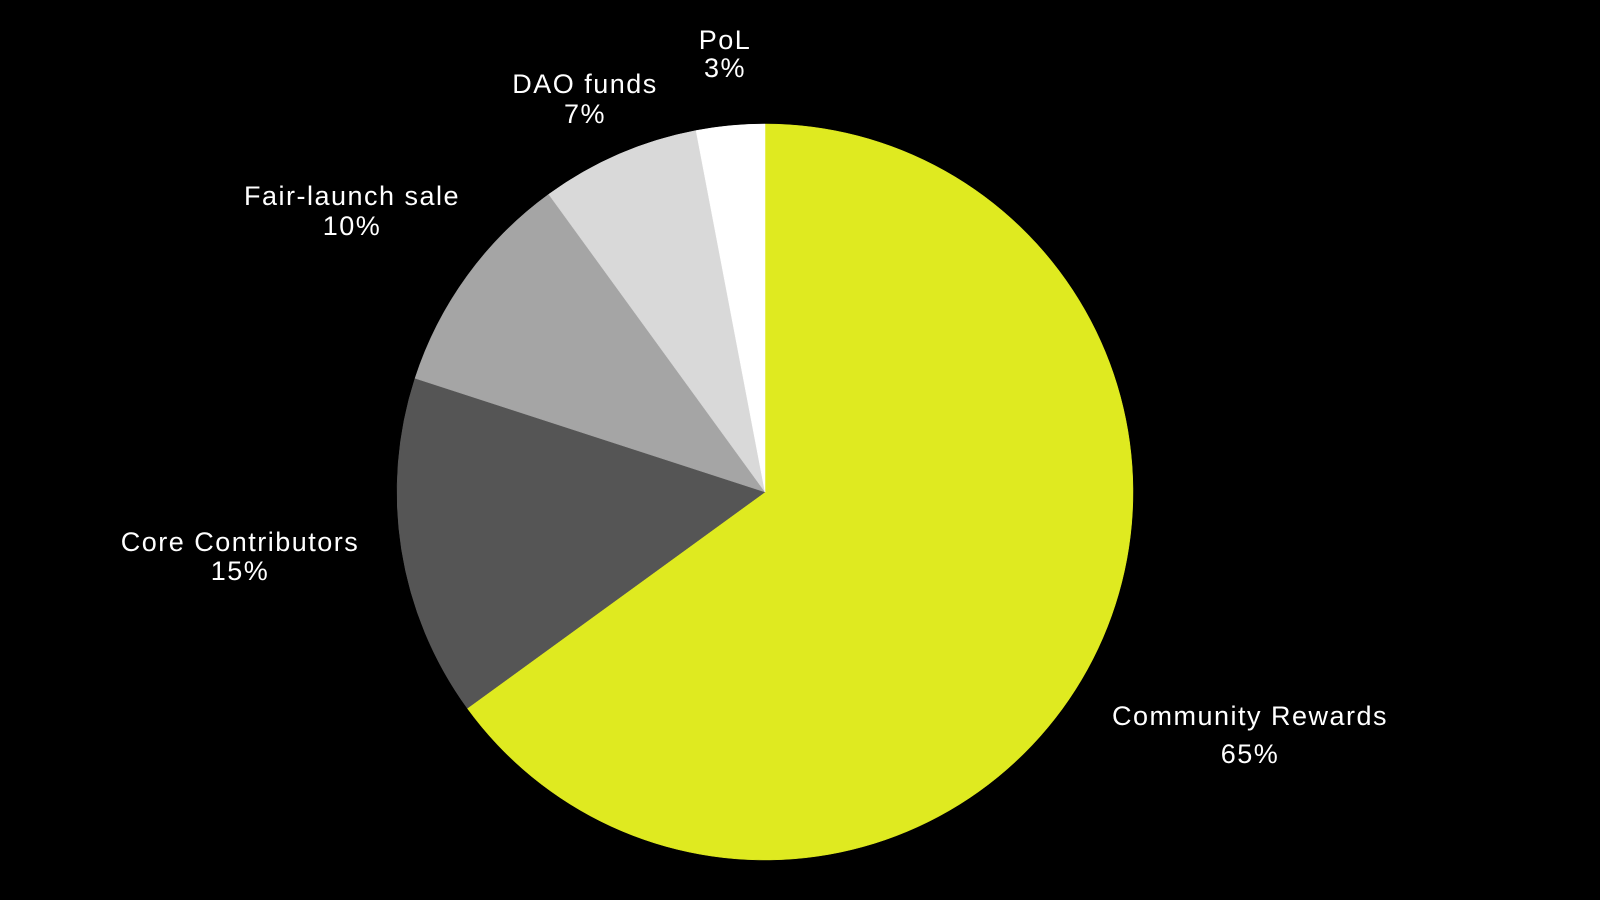 The width and height of the screenshot is (1600, 900). I want to click on slice-label-community-rewards: Community Rewards, so click(1250, 716).